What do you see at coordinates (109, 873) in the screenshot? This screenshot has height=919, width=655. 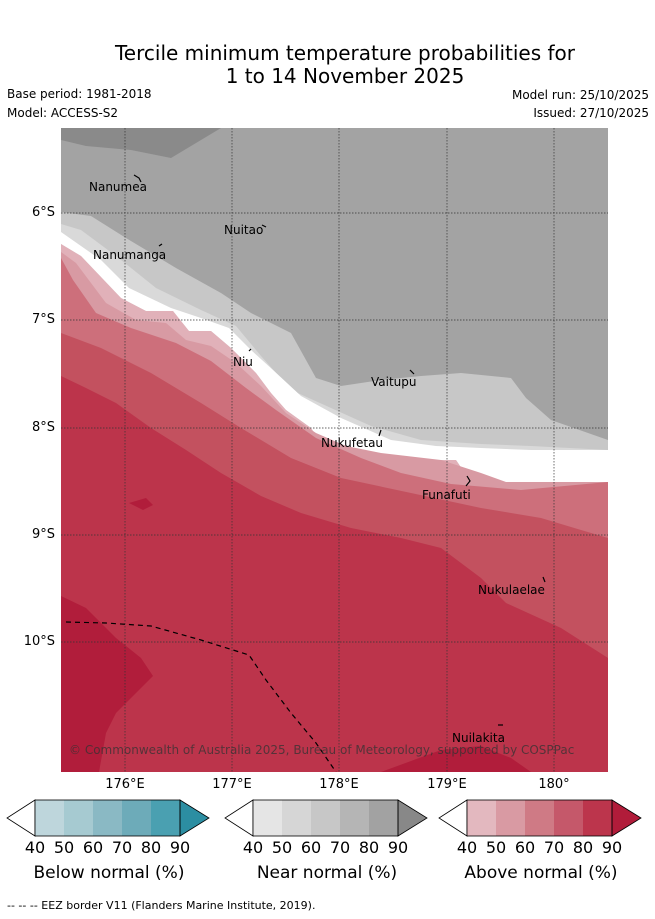 I see `colorbar-title-below: Below normal (%)` at bounding box center [109, 873].